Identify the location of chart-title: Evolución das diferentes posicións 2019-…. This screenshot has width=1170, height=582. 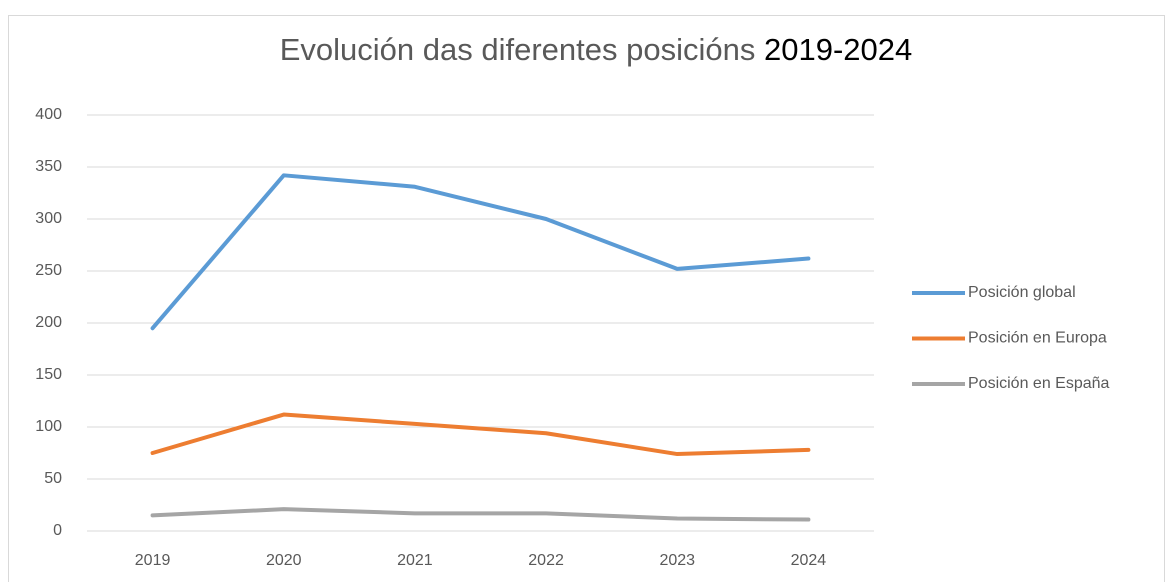
(596, 49).